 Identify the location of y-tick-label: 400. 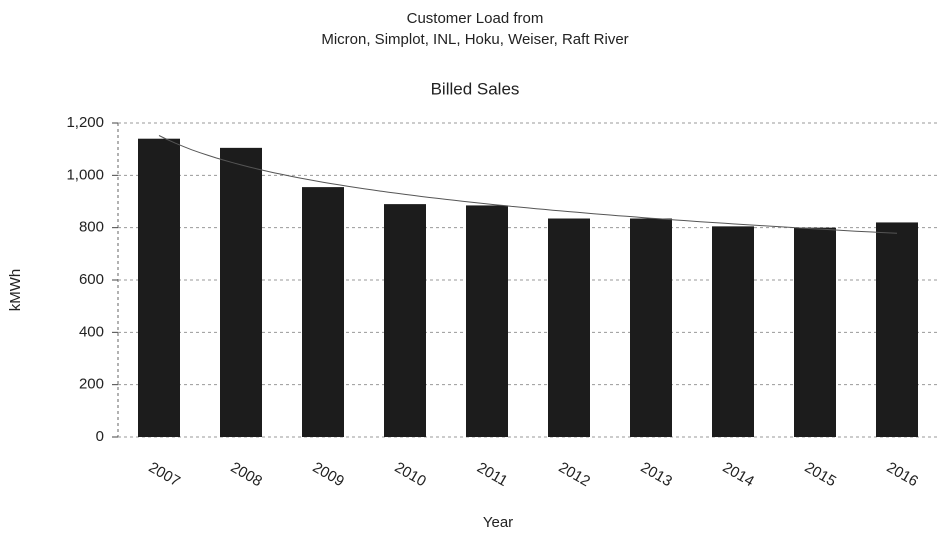
(91, 331).